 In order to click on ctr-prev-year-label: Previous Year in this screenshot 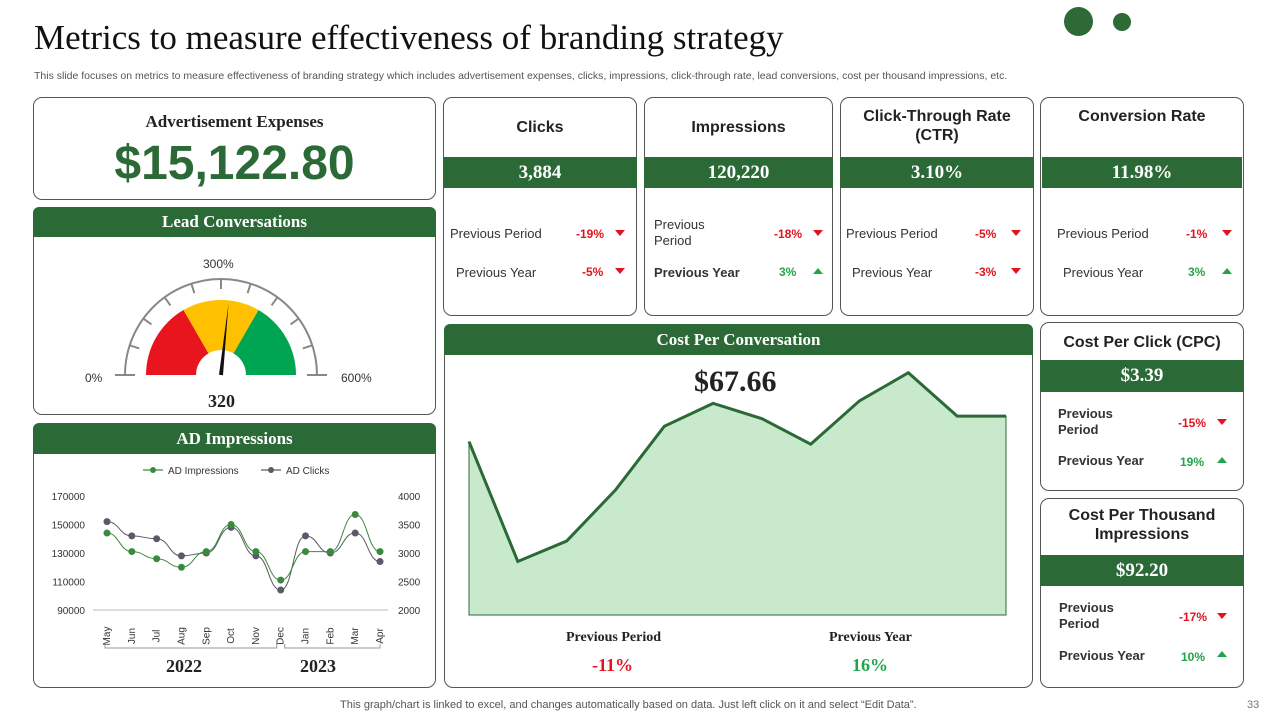, I will do `click(892, 272)`.